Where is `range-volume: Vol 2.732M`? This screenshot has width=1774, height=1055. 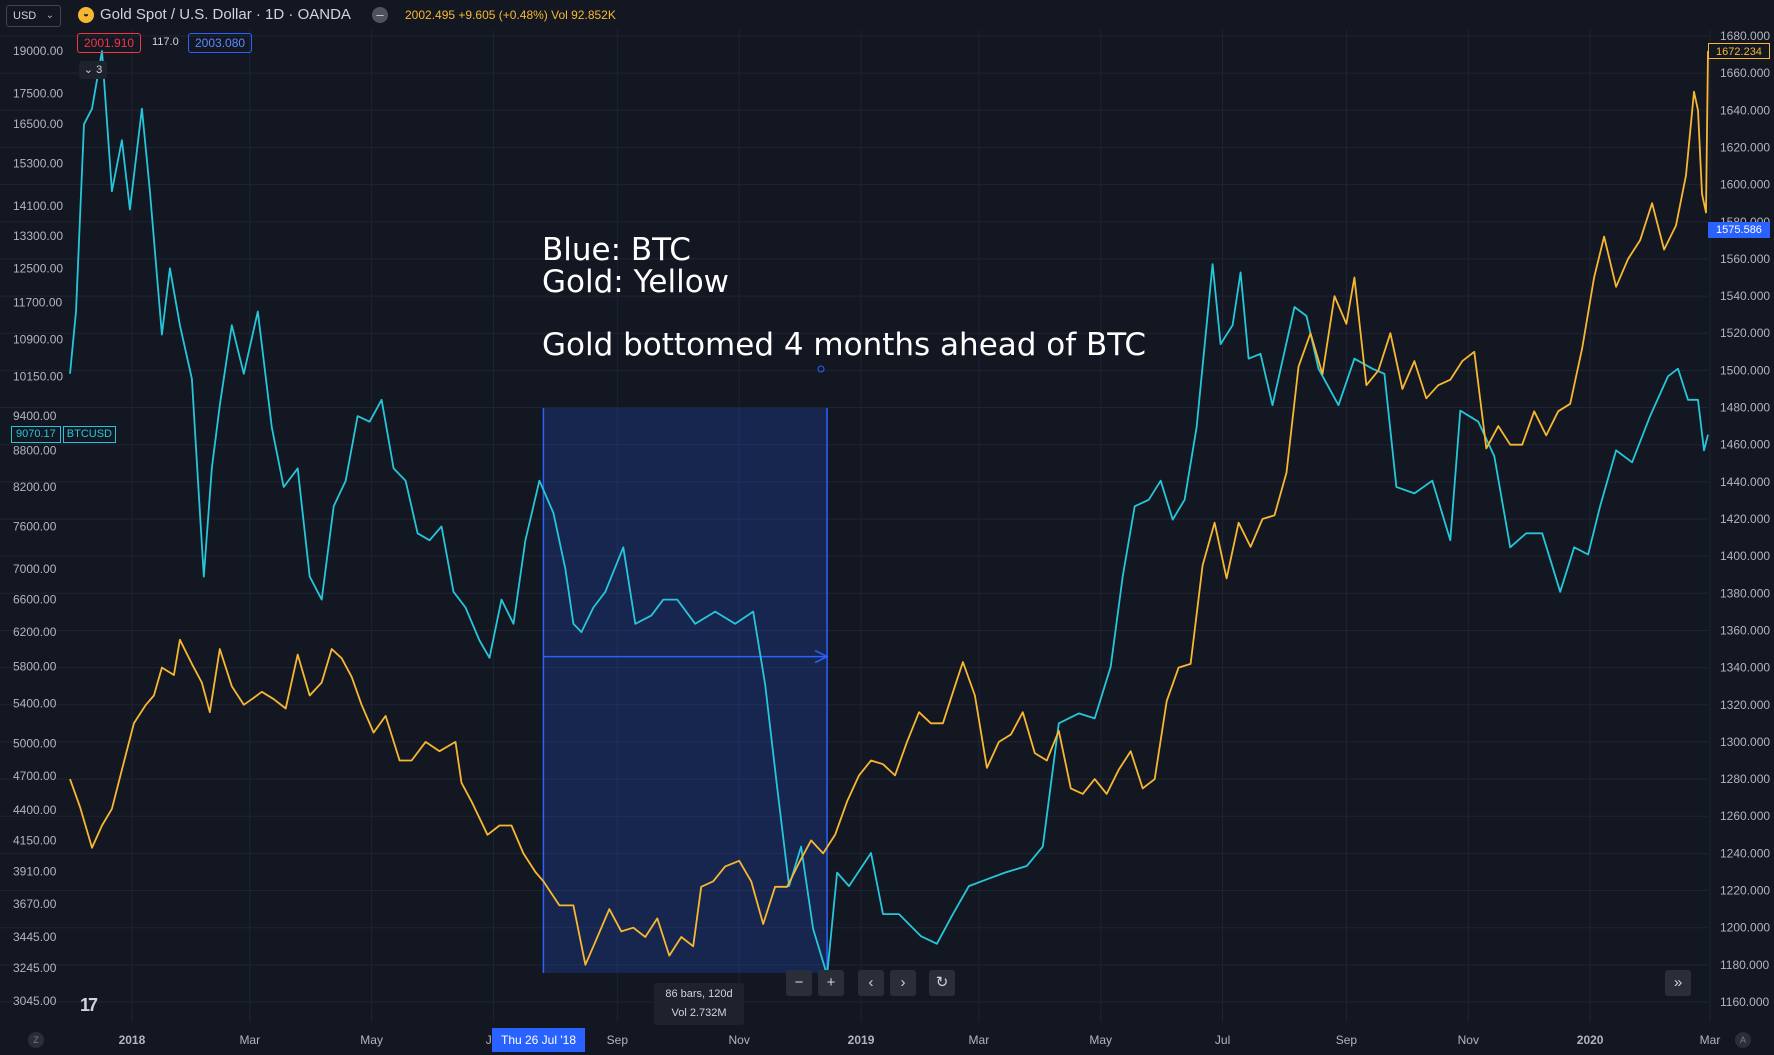
range-volume: Vol 2.732M is located at coordinates (699, 1013).